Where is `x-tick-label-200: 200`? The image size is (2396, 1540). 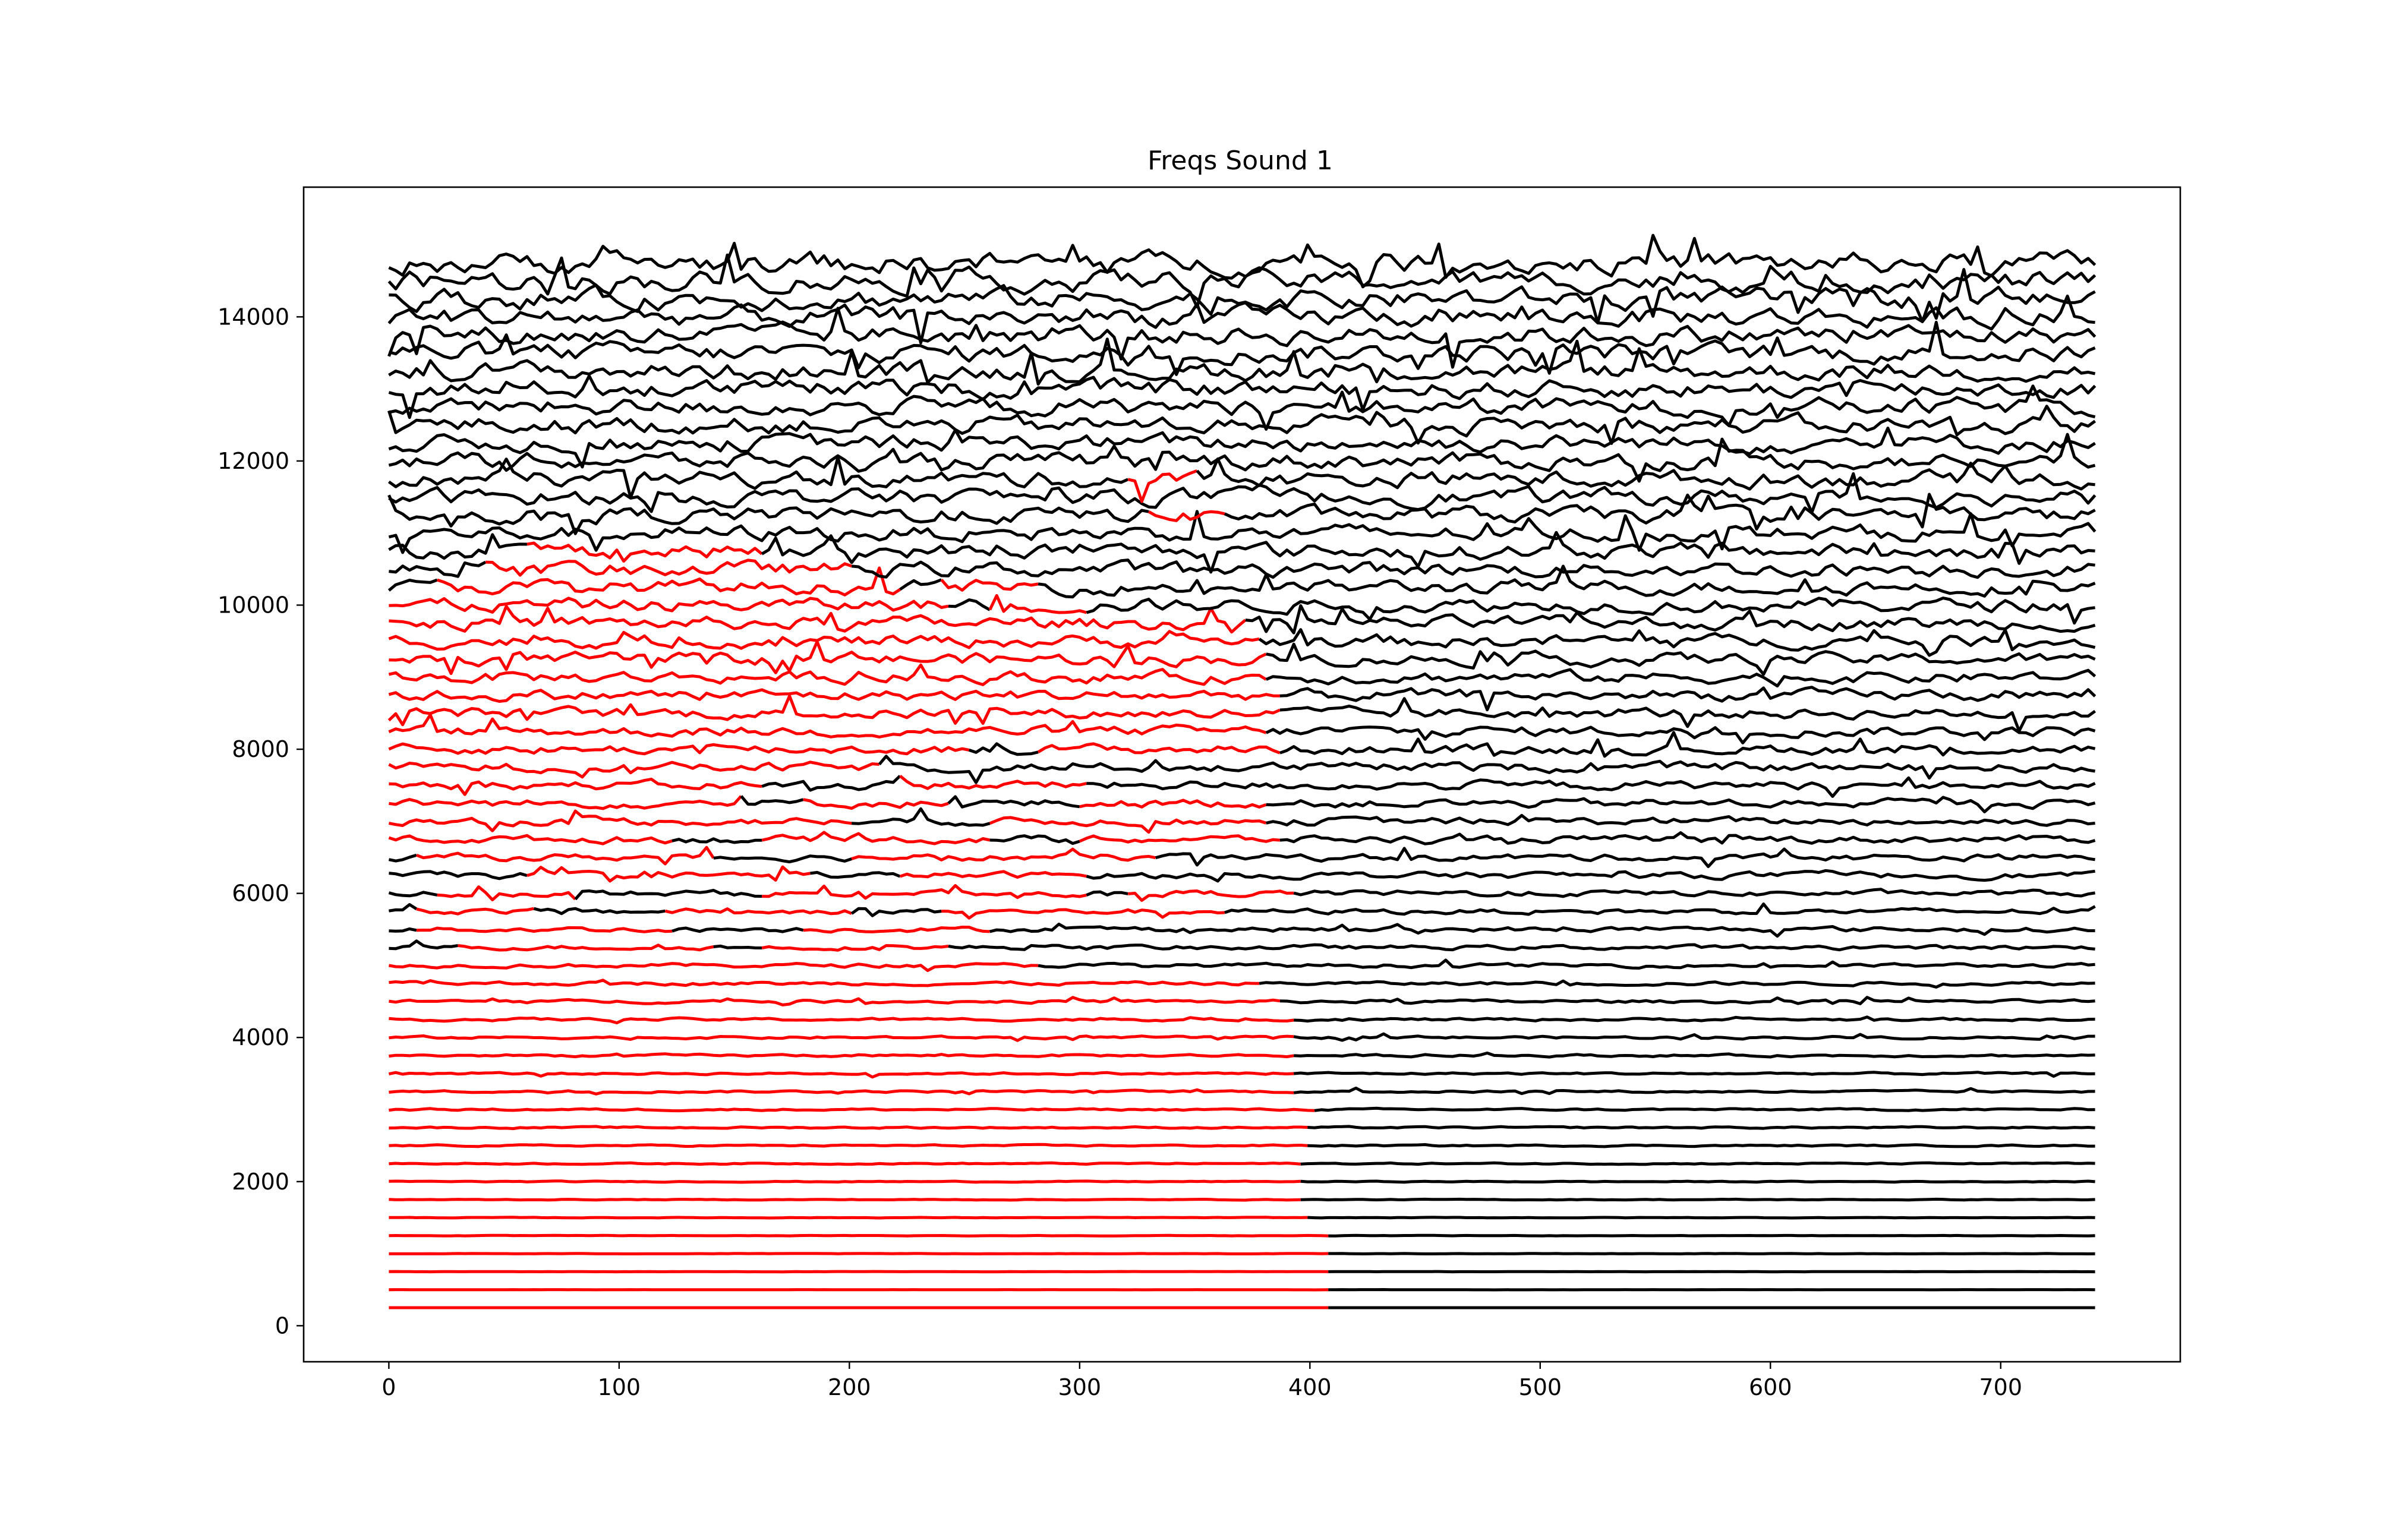 x-tick-label-200: 200 is located at coordinates (849, 1387).